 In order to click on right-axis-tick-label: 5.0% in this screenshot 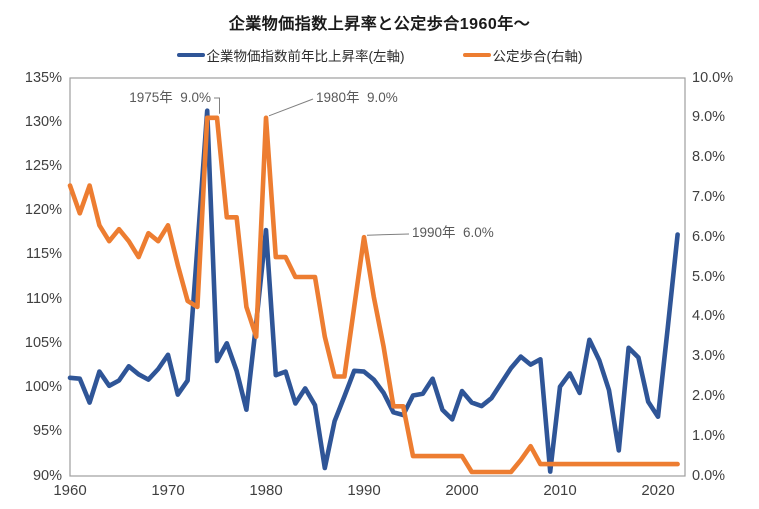, I will do `click(709, 276)`.